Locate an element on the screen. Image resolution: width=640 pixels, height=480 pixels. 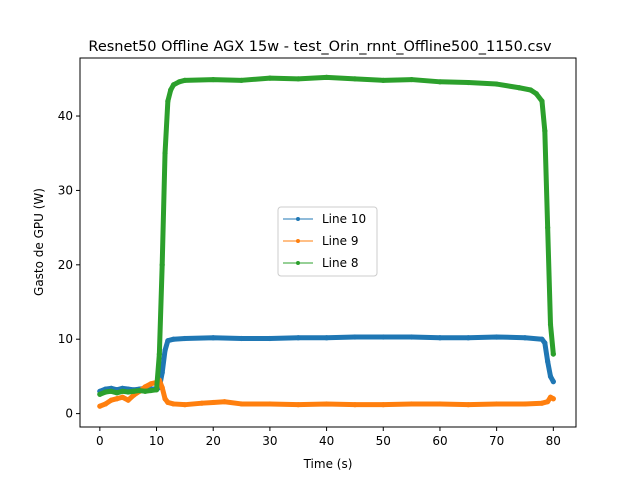
y-tick-label: 30 is located at coordinates (65, 190).